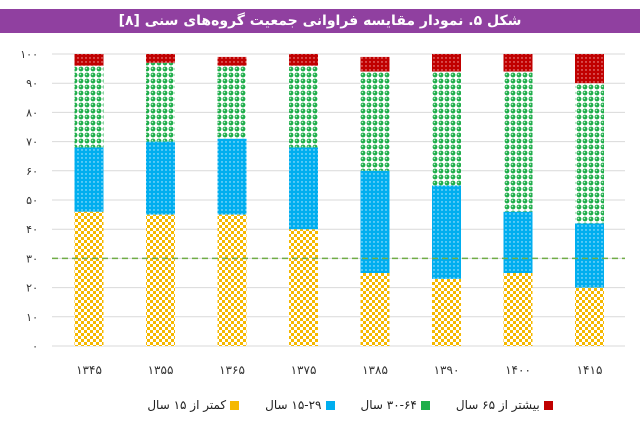  I want to click on legend-label: ۳۰-۶۴ سال, so click(388, 405).